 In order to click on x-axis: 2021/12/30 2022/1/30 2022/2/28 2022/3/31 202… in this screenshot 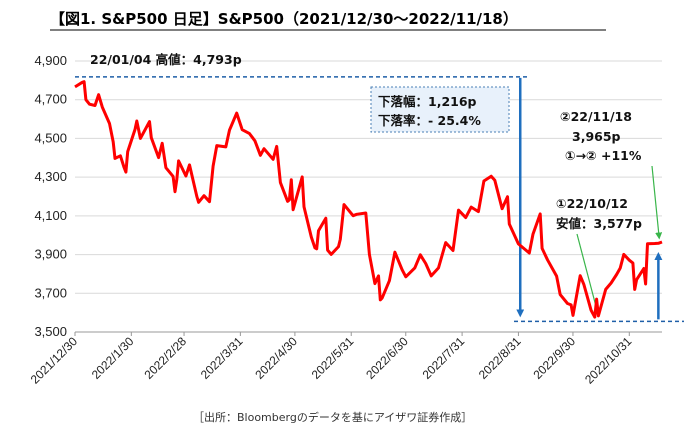, I will do `click(331, 359)`.